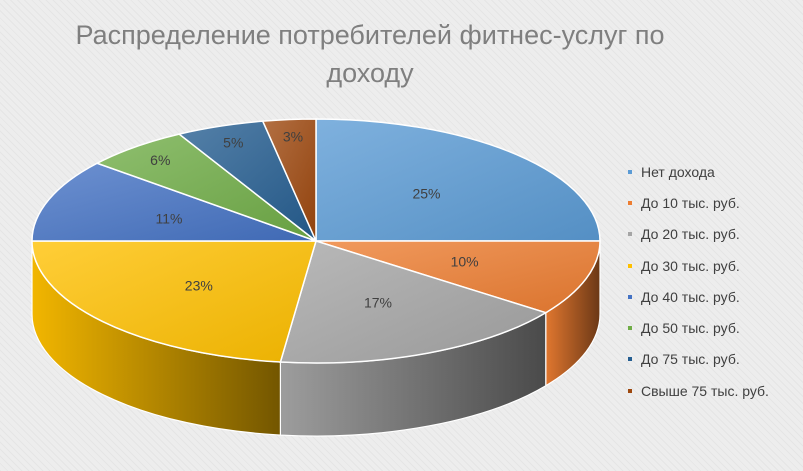 The image size is (803, 471). What do you see at coordinates (690, 296) in the screenshot?
I see `legend-label: До 40 тыс. руб.` at bounding box center [690, 296].